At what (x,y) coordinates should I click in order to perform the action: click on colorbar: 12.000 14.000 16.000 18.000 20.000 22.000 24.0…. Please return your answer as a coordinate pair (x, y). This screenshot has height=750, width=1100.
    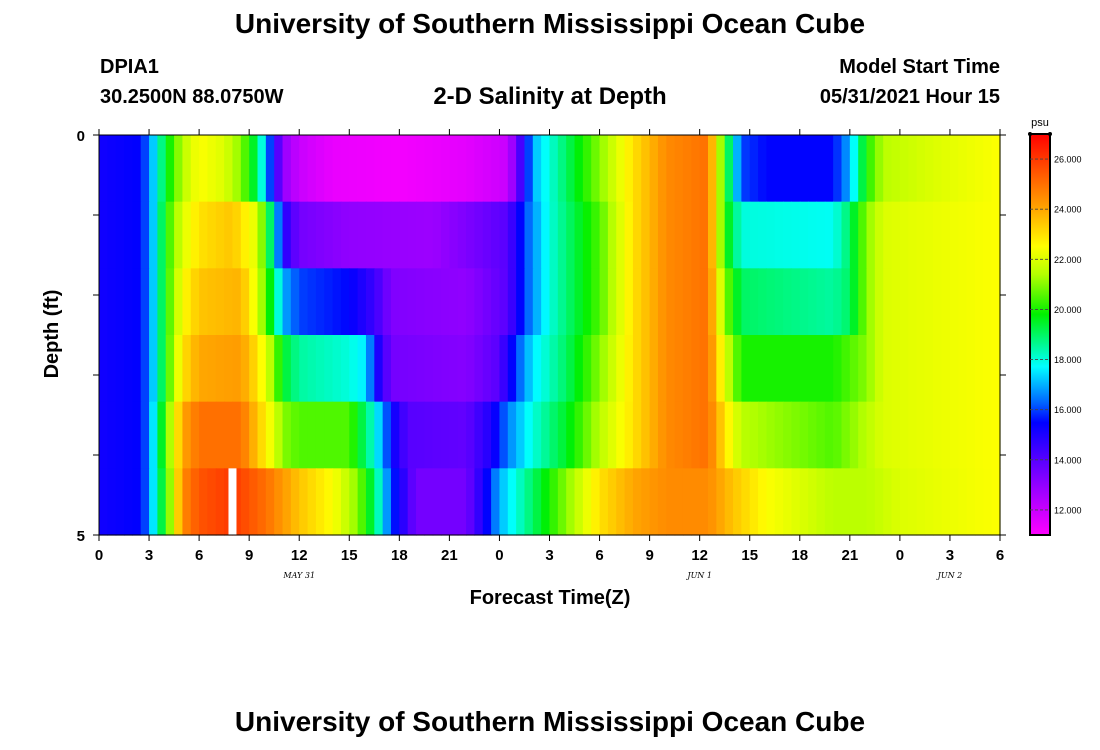
    Looking at the image, I should click on (1055, 334).